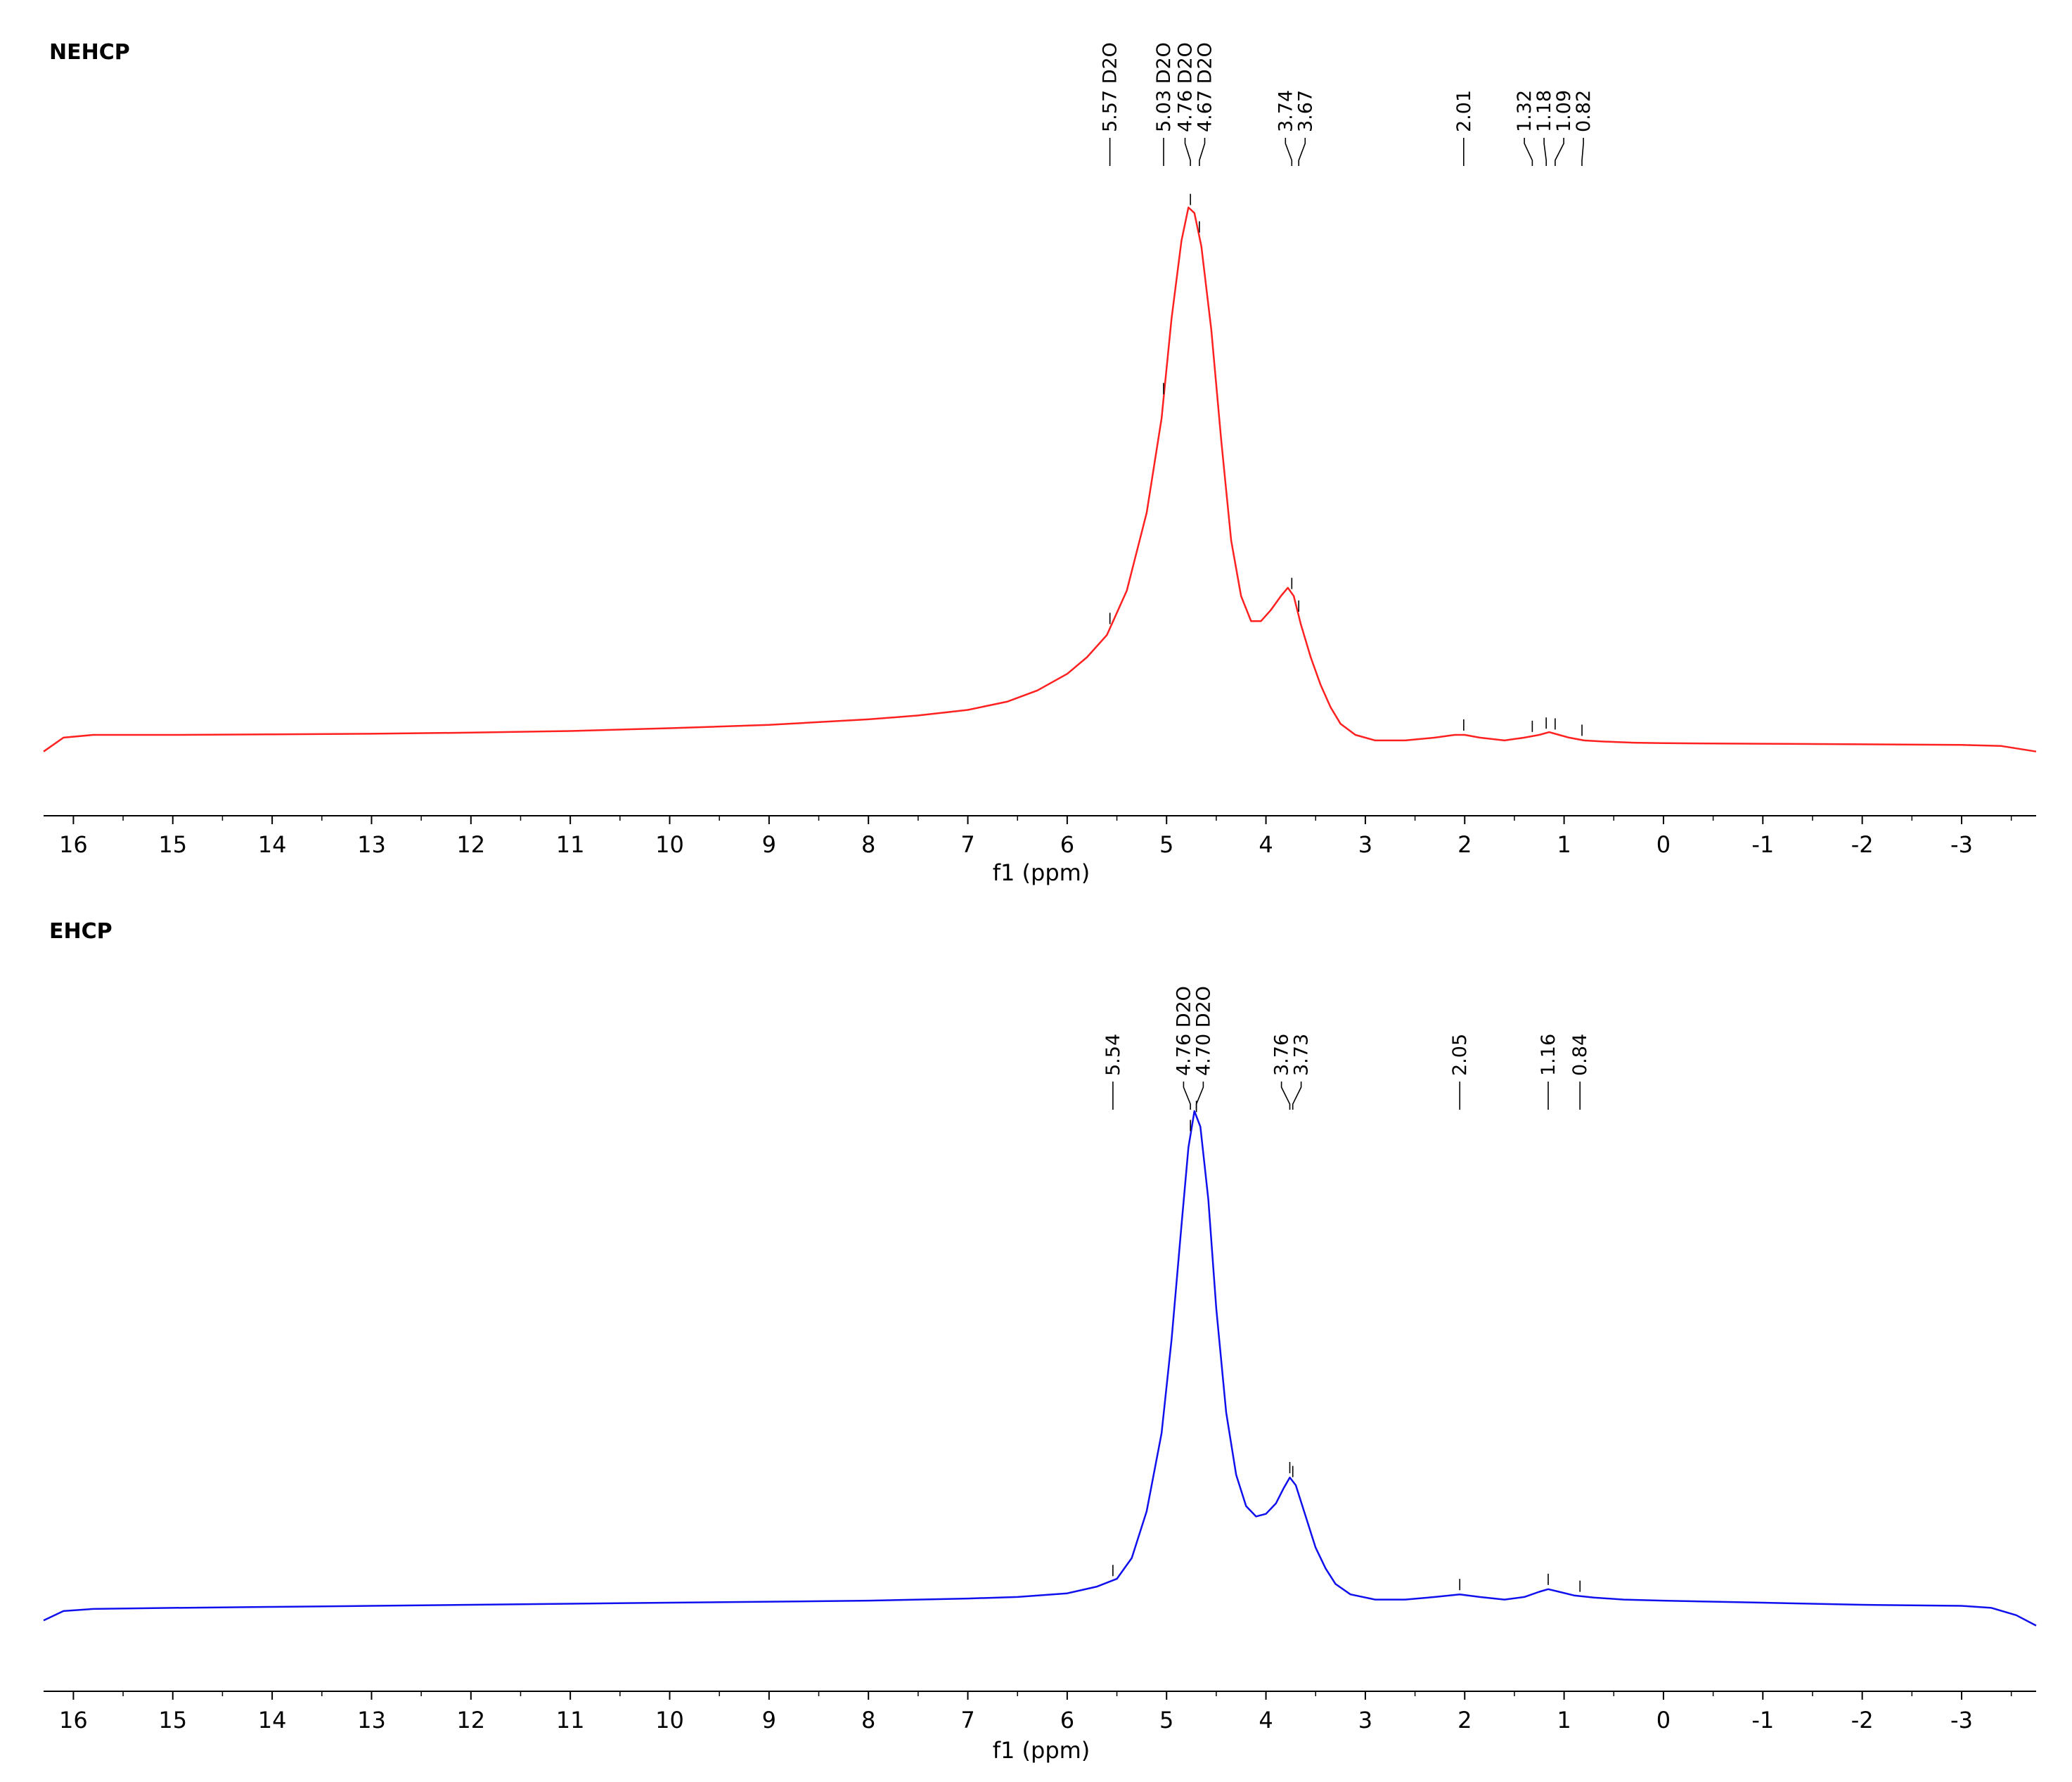 The width and height of the screenshot is (2072, 1782). Describe the element at coordinates (89, 53) in the screenshot. I see `nehcp-title: NEHCP` at that location.